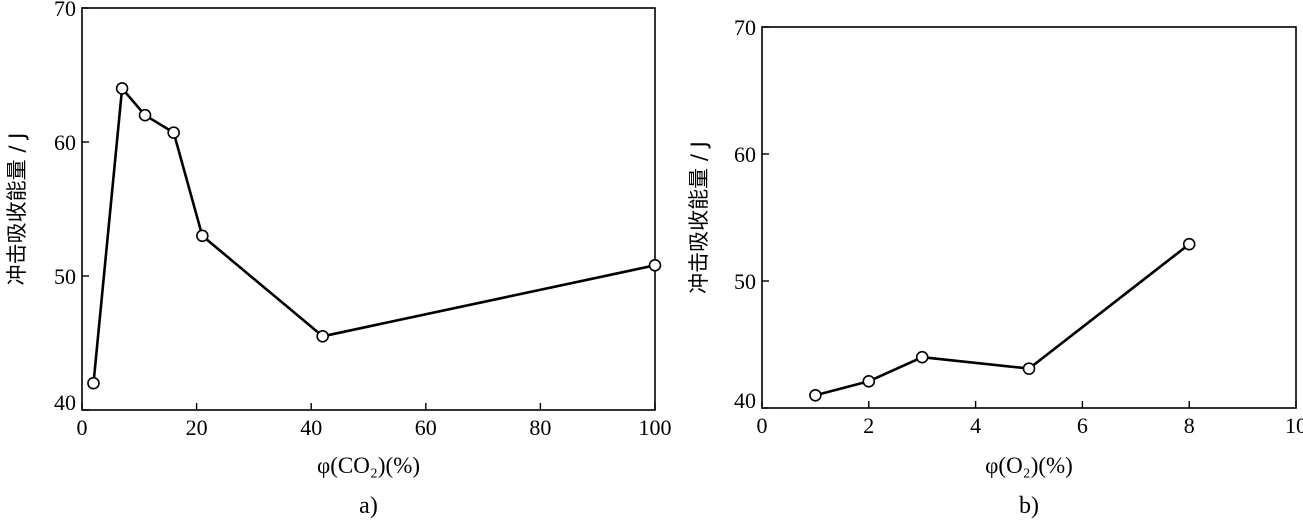  Describe the element at coordinates (762, 425) in the screenshot. I see `chart-b-xtick-label: 0` at that location.